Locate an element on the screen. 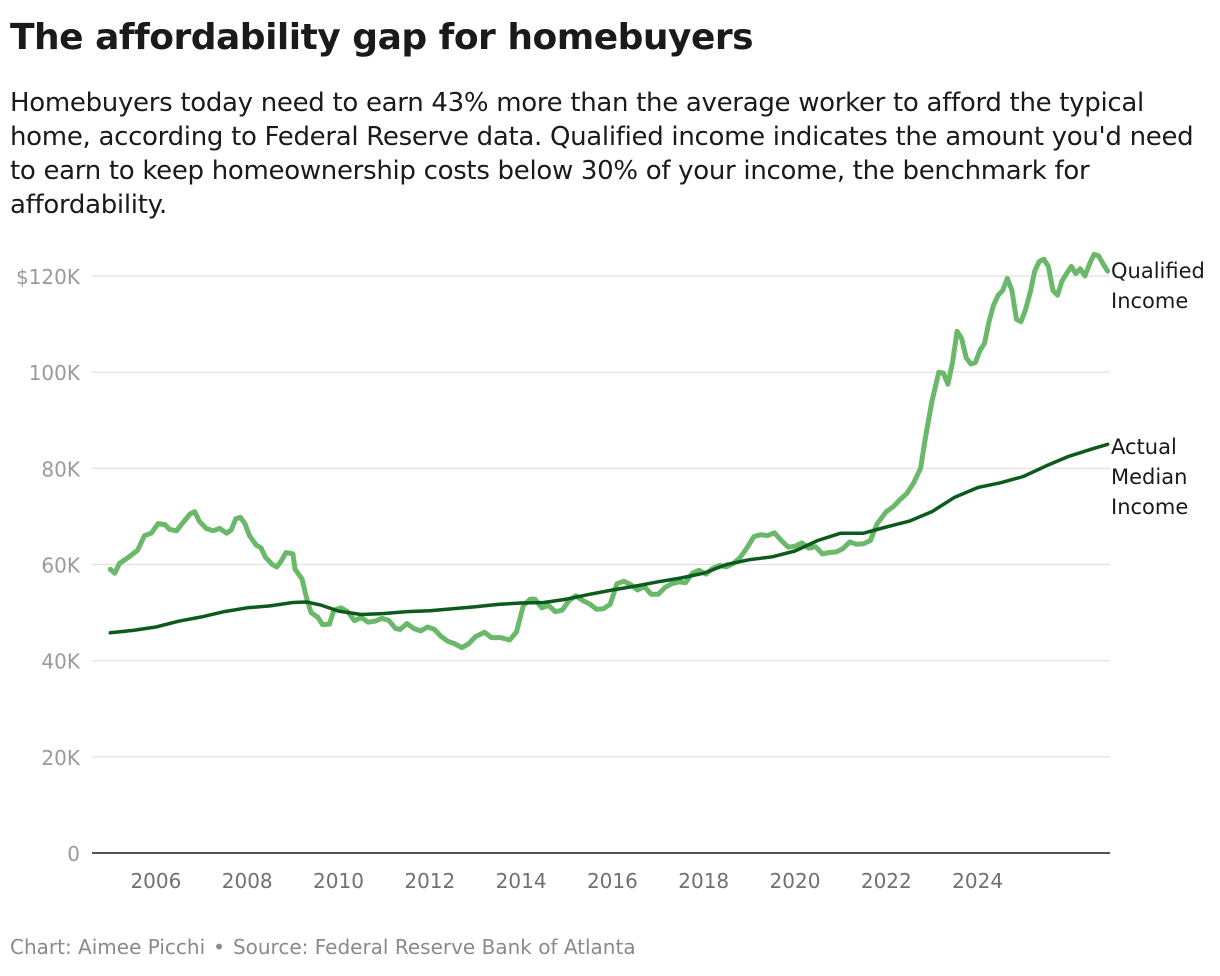  y-tick-label-20K: 20K is located at coordinates (60, 758).